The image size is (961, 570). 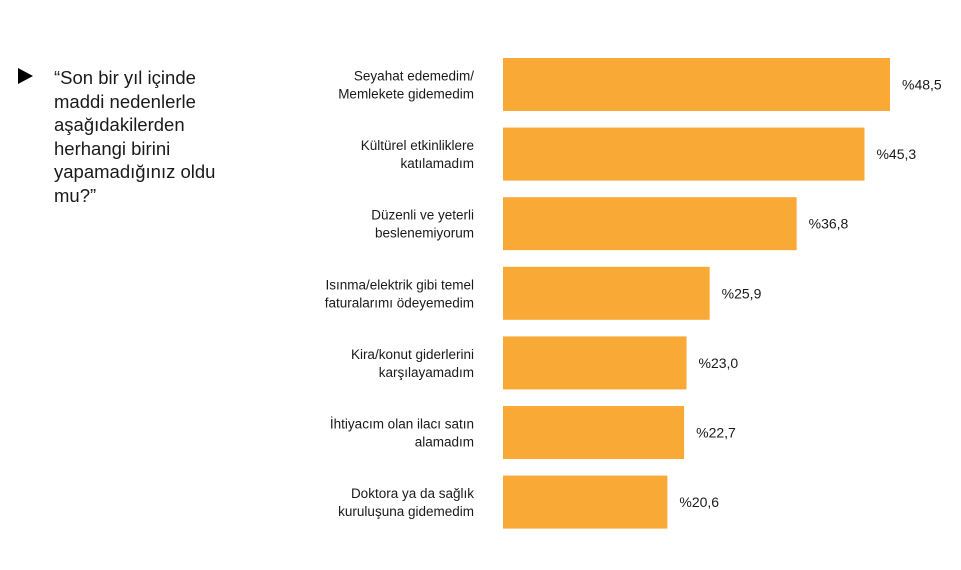 I want to click on category-label-3: Düzenli ve yeterli beslenemiyorum, so click(x=422, y=224).